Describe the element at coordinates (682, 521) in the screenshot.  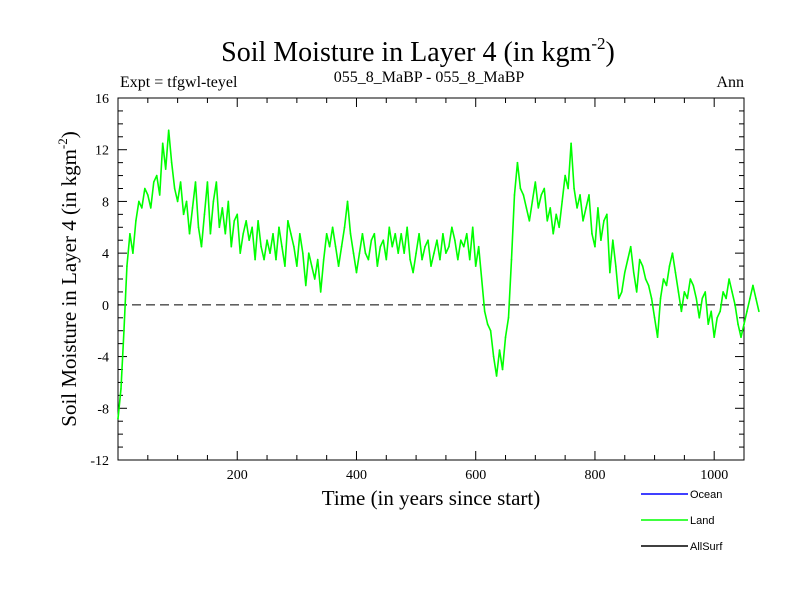
I see `legend: Ocean Land AllSurf` at that location.